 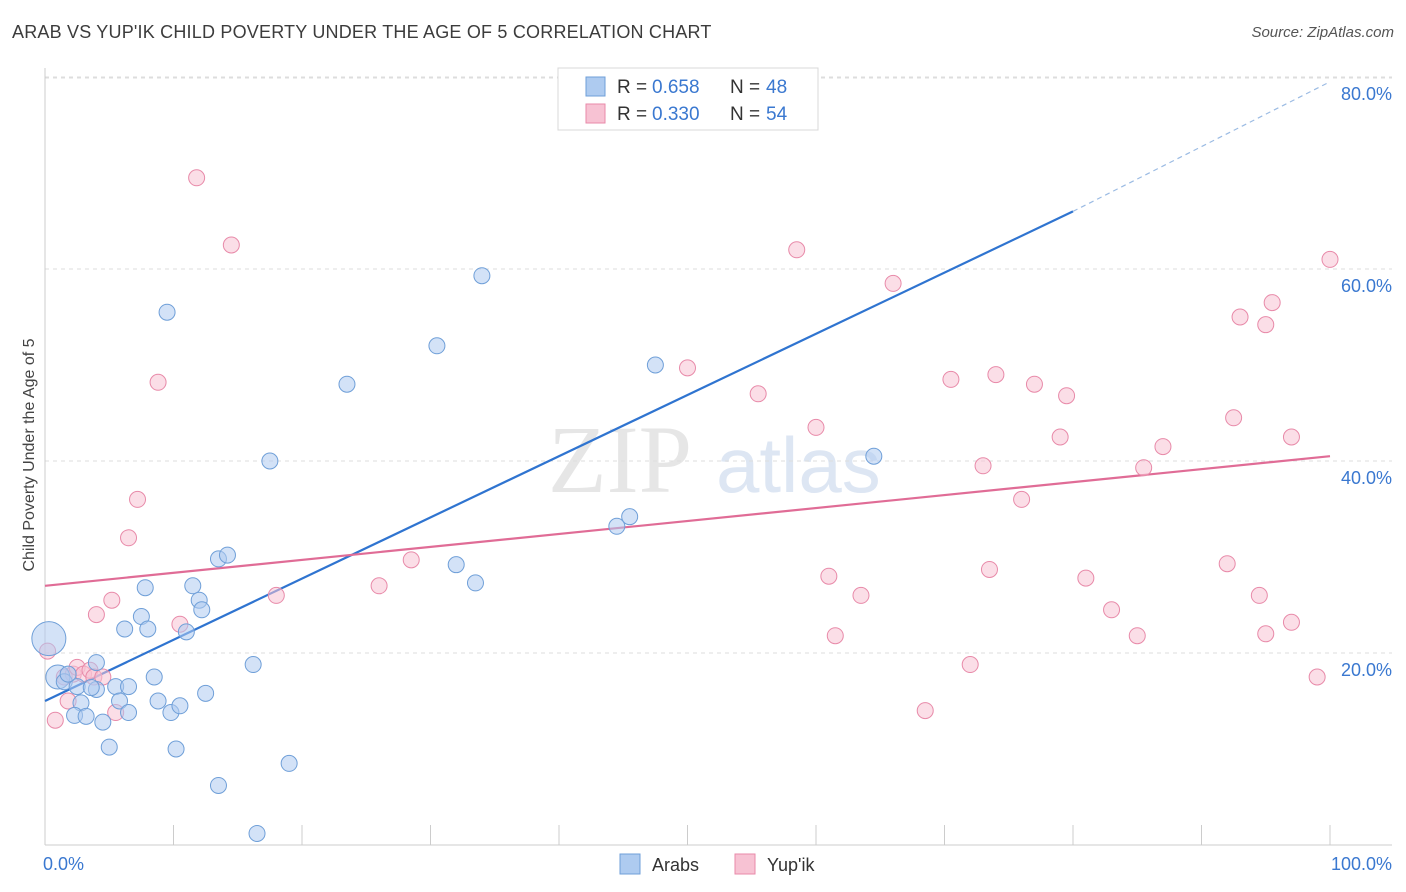 What do you see at coordinates (632, 114) in the screenshot?
I see `legend-r-label-yupik: R =` at bounding box center [632, 114].